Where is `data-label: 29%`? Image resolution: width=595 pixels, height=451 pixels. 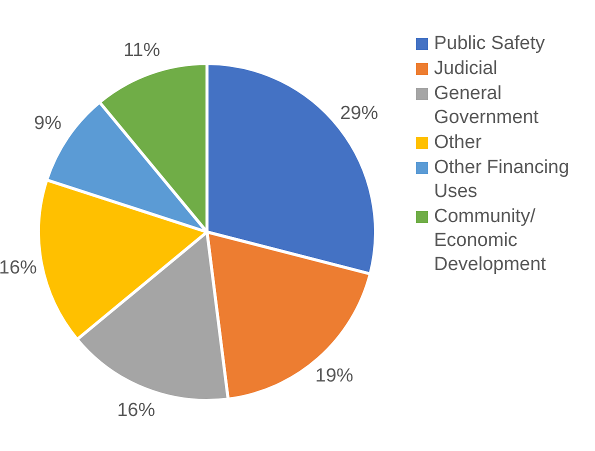
data-label: 29% is located at coordinates (359, 113).